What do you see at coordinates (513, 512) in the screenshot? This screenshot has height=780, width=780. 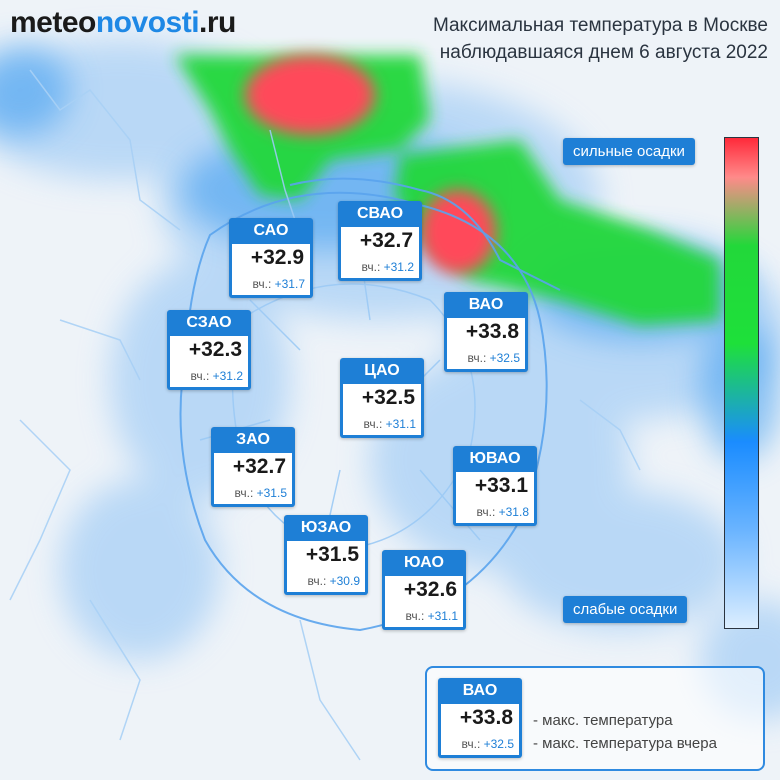 I see `district-prev-temp: +31.8` at bounding box center [513, 512].